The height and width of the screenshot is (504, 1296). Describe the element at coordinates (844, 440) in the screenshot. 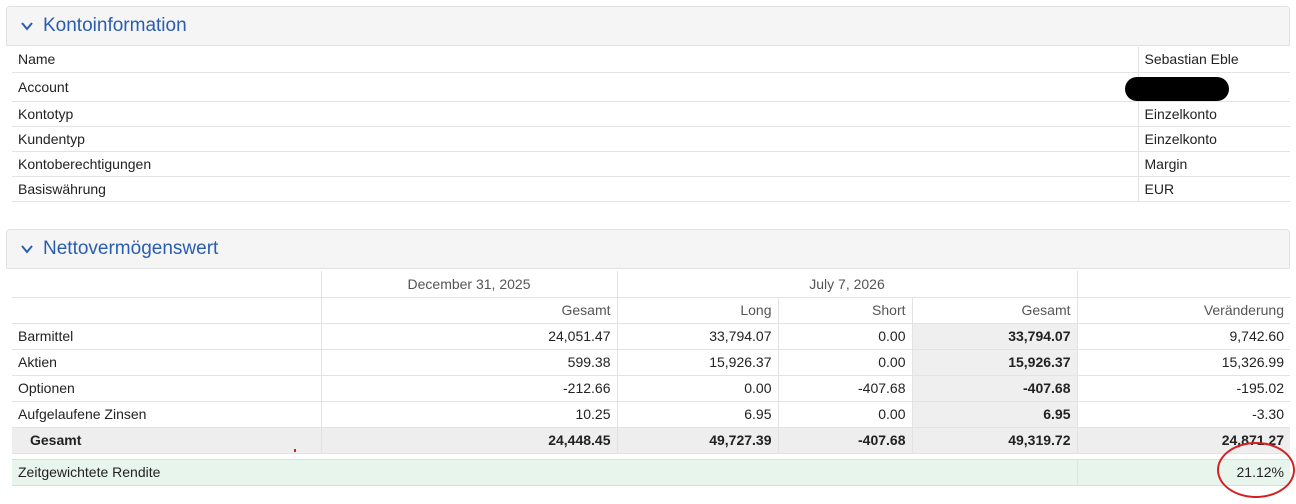

I see `total-cell: -407.68` at that location.